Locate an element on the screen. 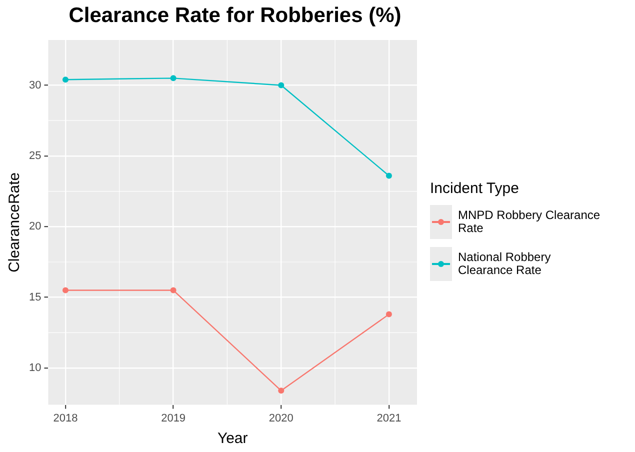 Image resolution: width=635 pixels, height=452 pixels. x-tick-label: 2019 is located at coordinates (173, 418).